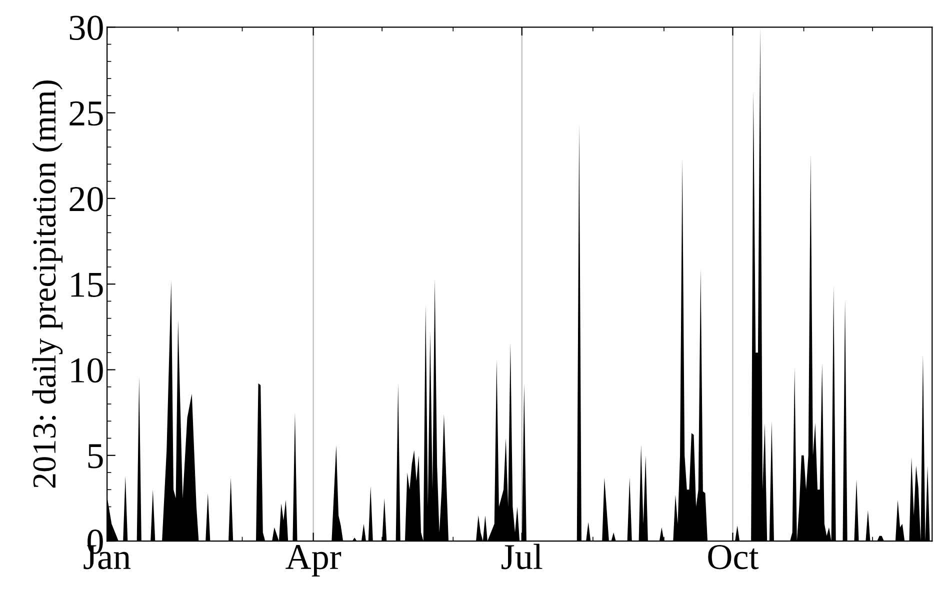 The image size is (934, 590). Describe the element at coordinates (87, 370) in the screenshot. I see `y-tick-label: 10` at that location.